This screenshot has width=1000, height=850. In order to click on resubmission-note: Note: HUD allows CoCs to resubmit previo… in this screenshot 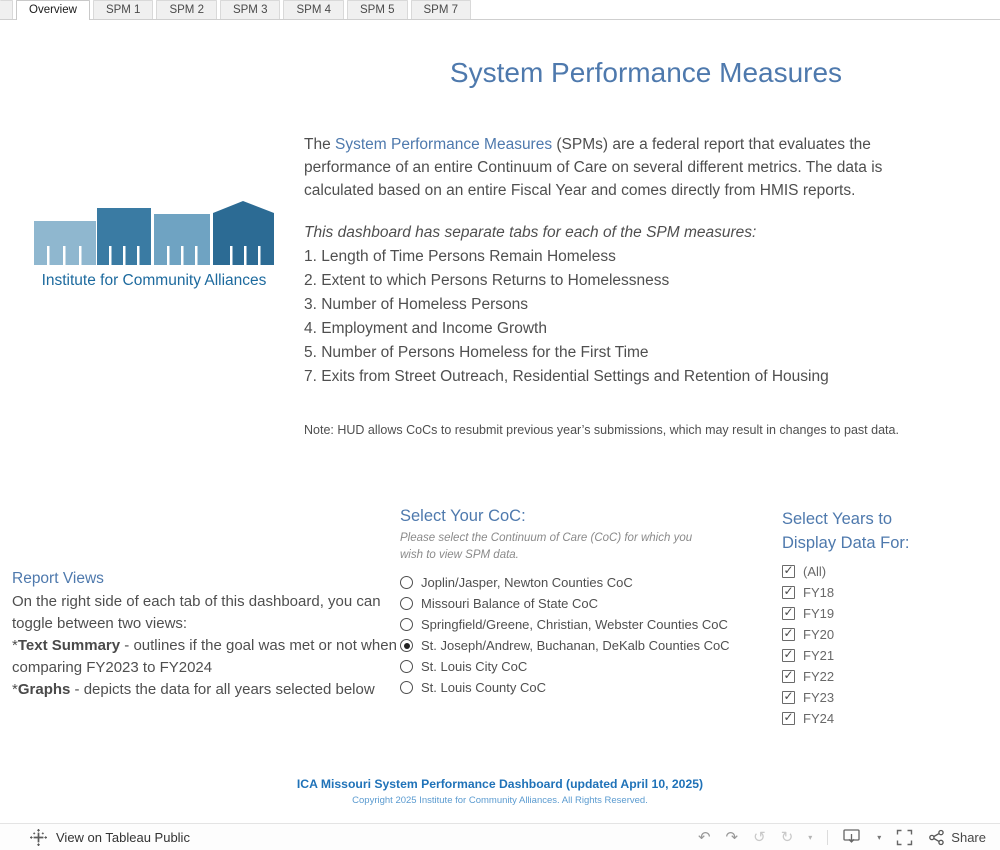, I will do `click(601, 430)`.